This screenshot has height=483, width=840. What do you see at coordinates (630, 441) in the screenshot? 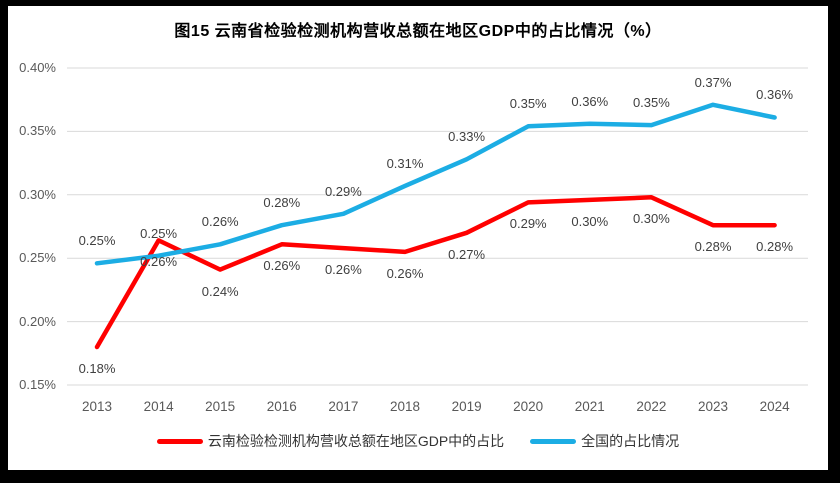
I see `legend-label-national: 全国的占比情况` at bounding box center [630, 441].